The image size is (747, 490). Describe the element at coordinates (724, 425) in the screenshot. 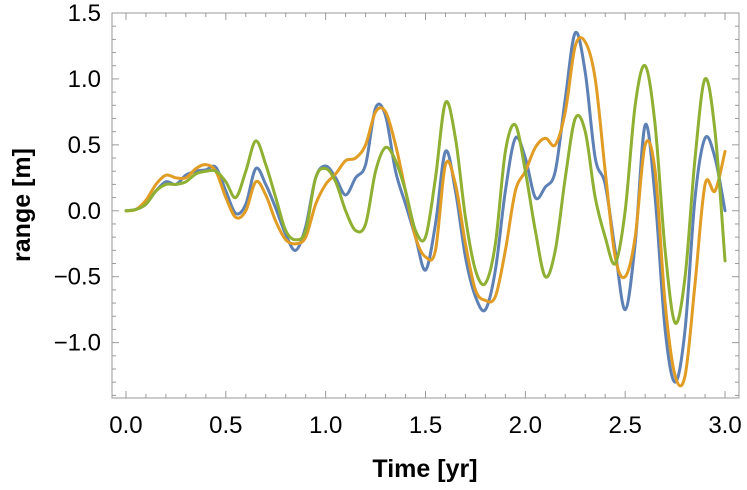

I see `x-tick-label: 3.0` at that location.